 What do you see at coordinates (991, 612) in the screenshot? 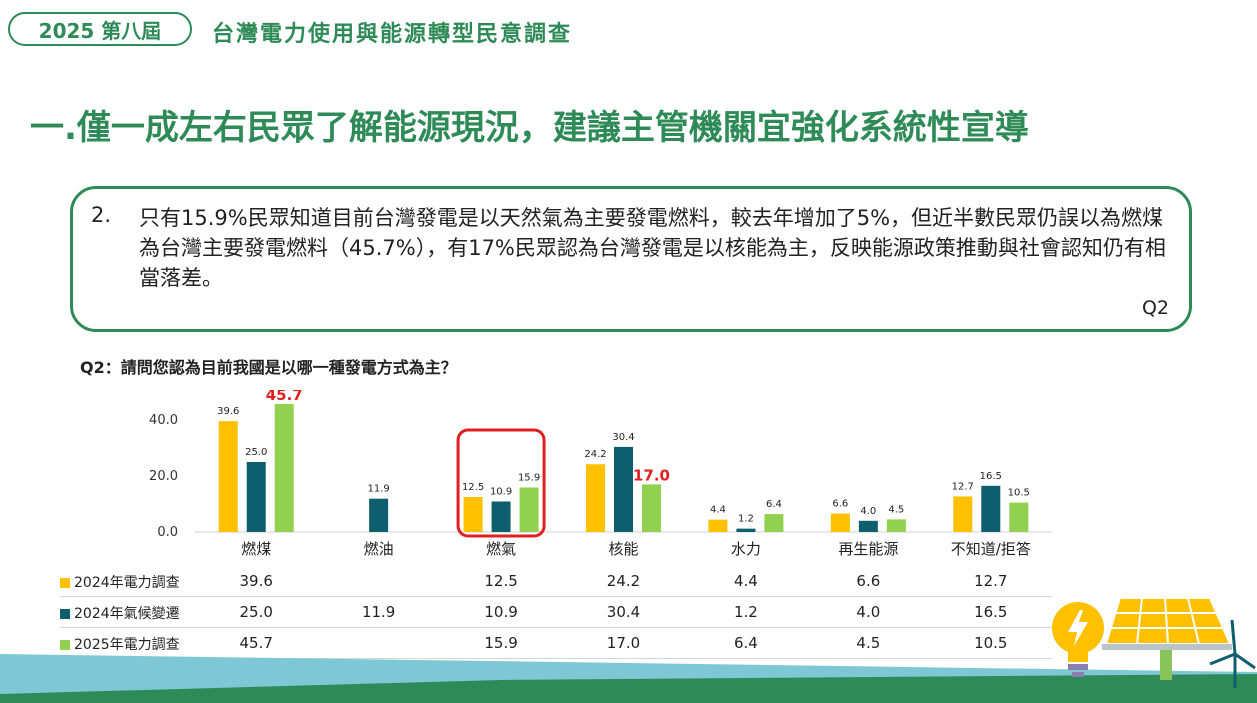
I see `table-cell: 16.5` at bounding box center [991, 612].